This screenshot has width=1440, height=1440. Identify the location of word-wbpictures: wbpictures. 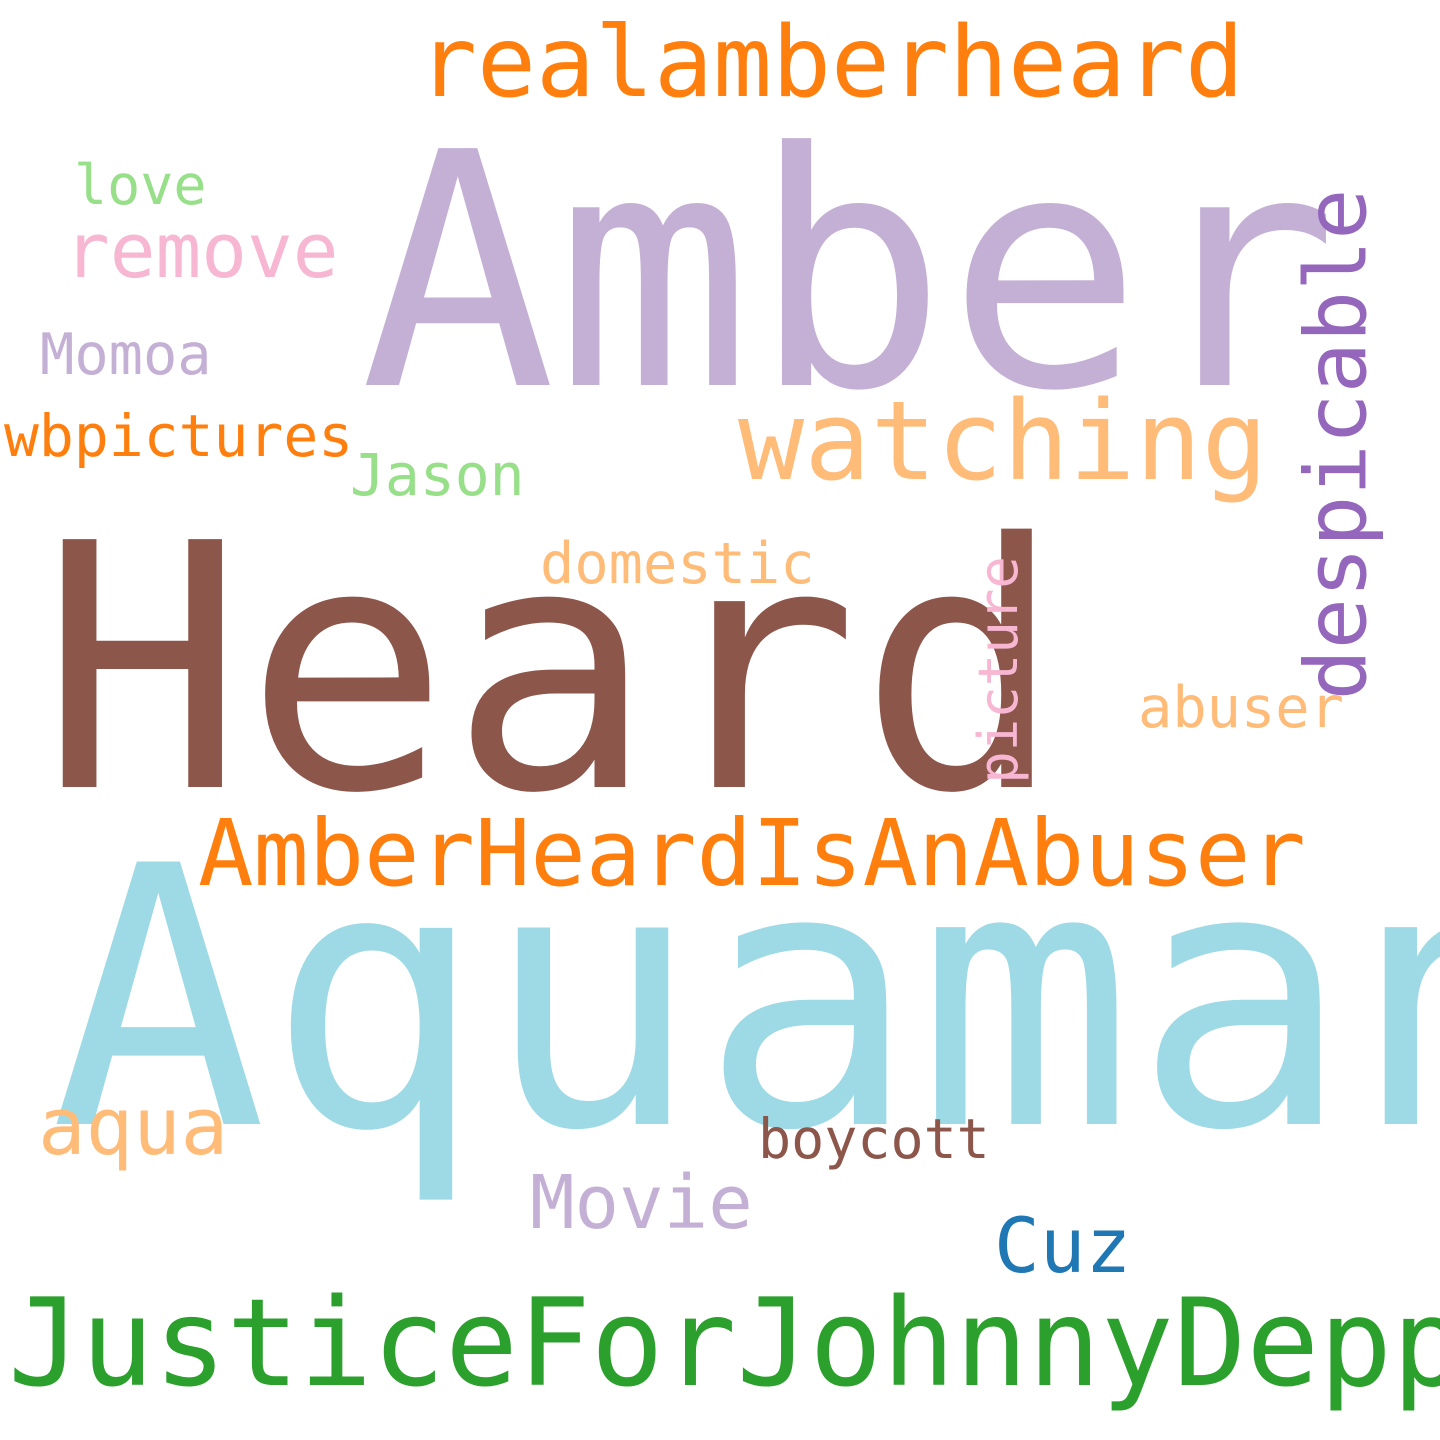
(179, 436).